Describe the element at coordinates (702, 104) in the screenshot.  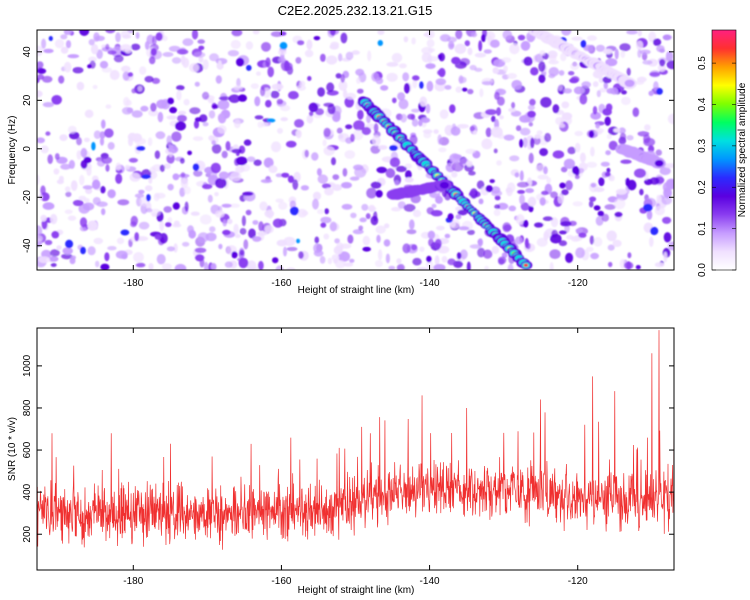
I see `colorbar-tick-label: 0.4` at that location.